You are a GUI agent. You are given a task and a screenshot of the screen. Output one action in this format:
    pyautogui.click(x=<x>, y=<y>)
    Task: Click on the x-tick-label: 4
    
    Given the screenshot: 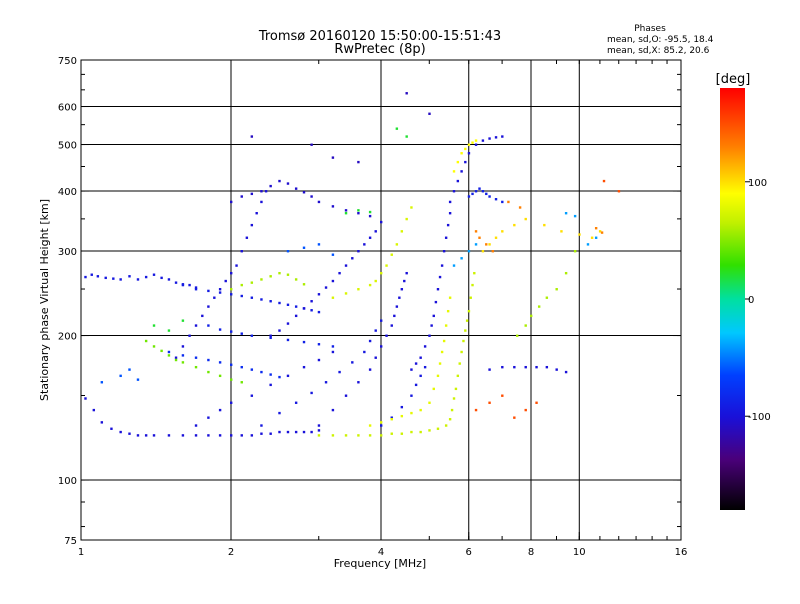 What is the action you would take?
    pyautogui.click(x=381, y=552)
    